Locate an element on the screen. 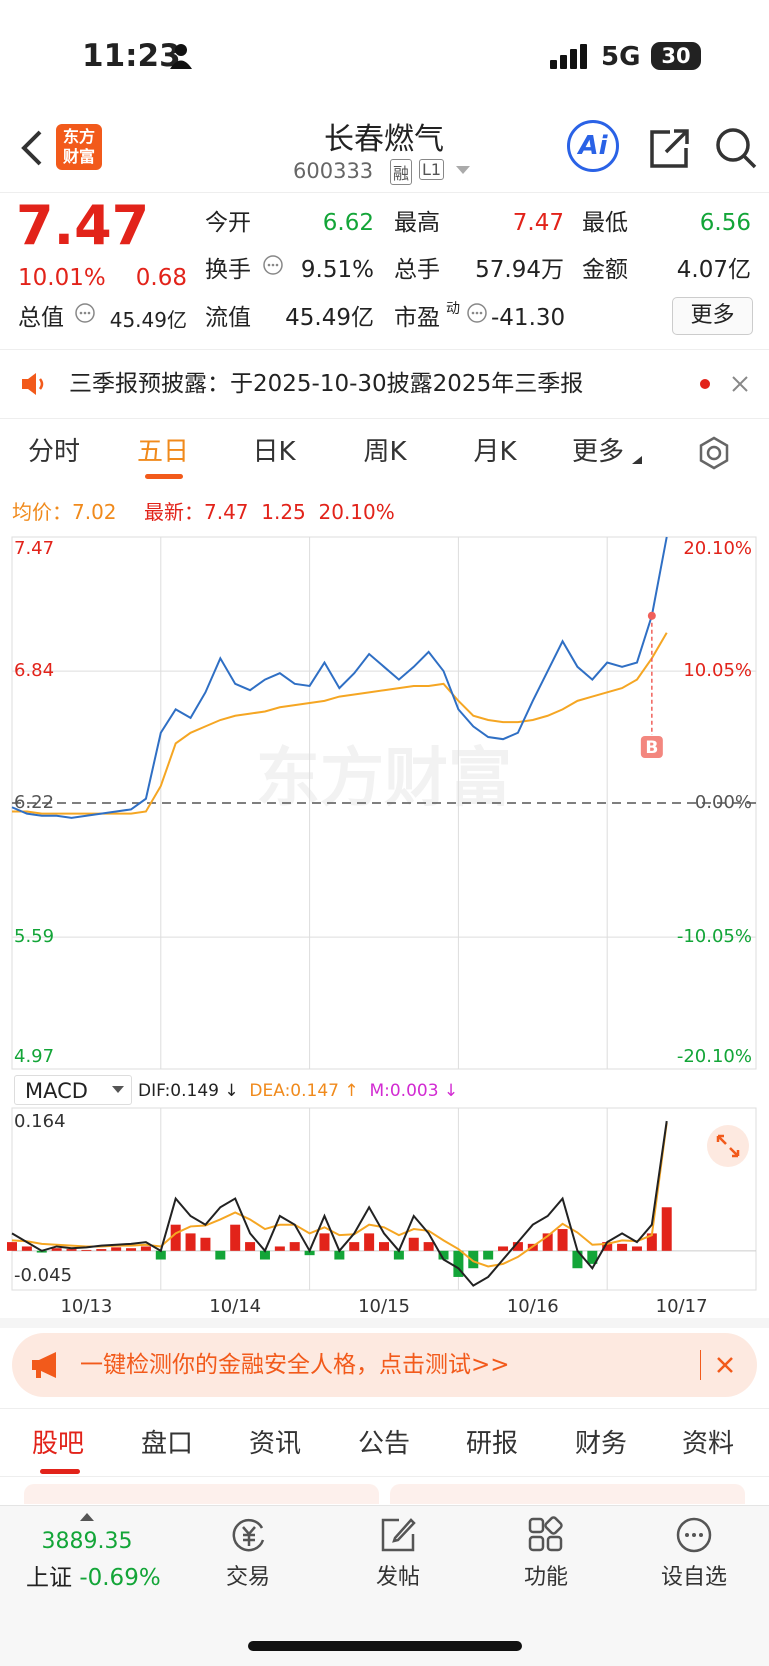 This screenshot has width=769, height=1666. label: MACD is located at coordinates (56, 1091).